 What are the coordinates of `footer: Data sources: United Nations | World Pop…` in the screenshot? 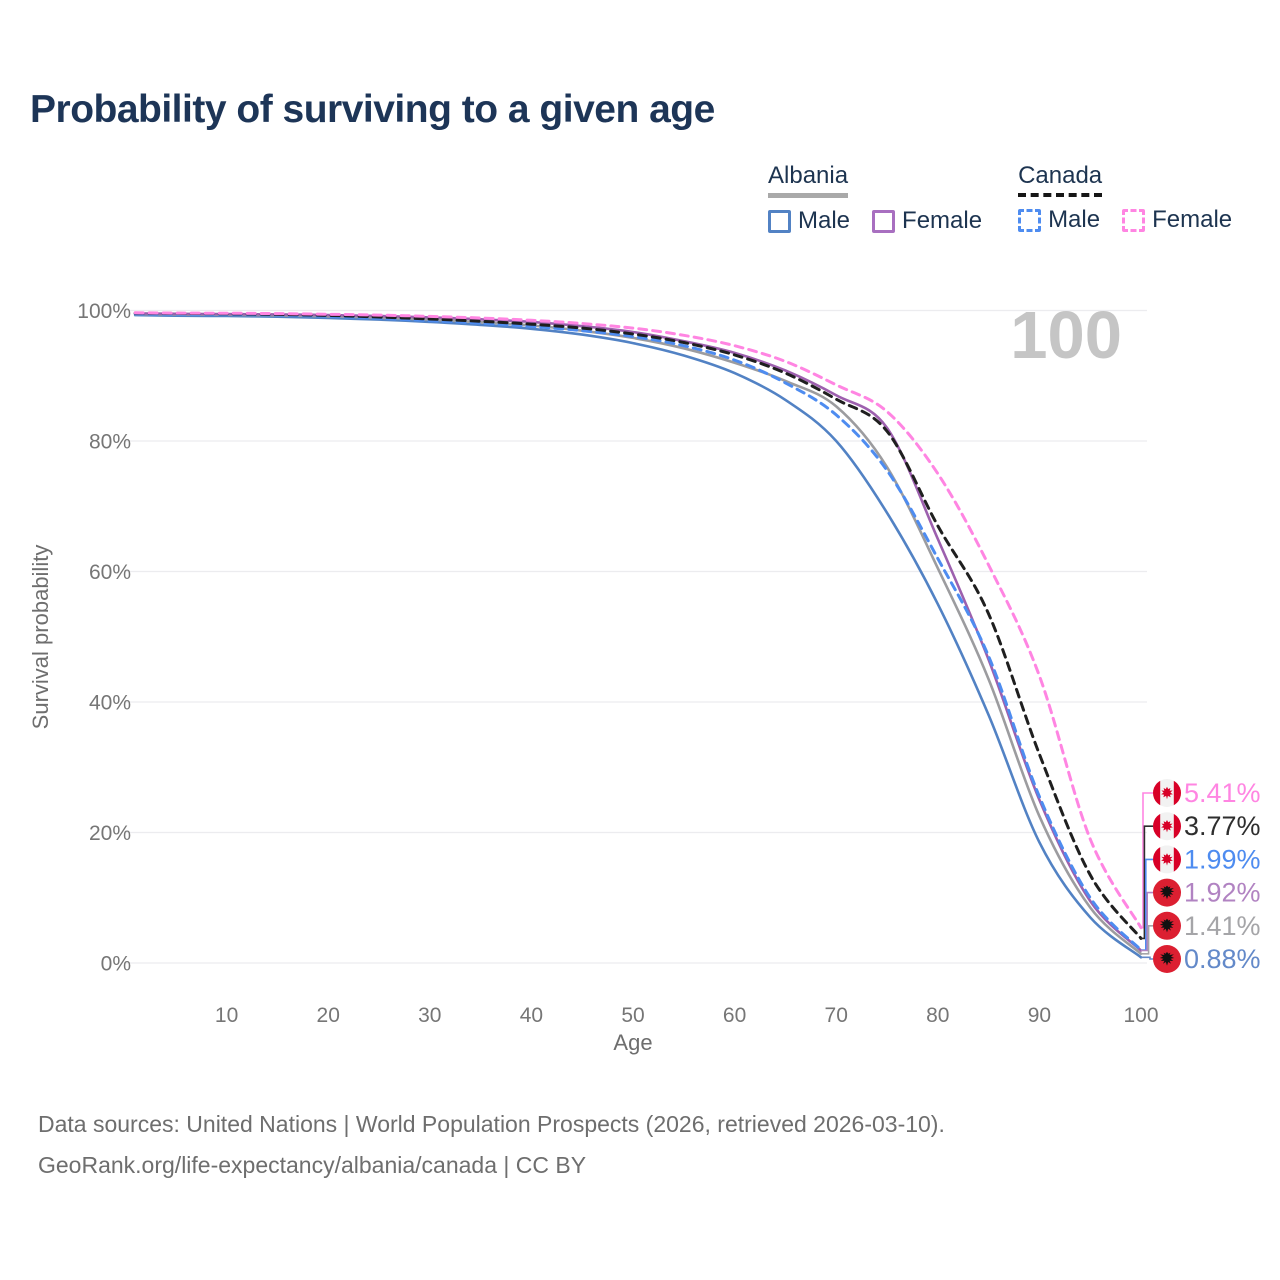 It's located at (491, 1145).